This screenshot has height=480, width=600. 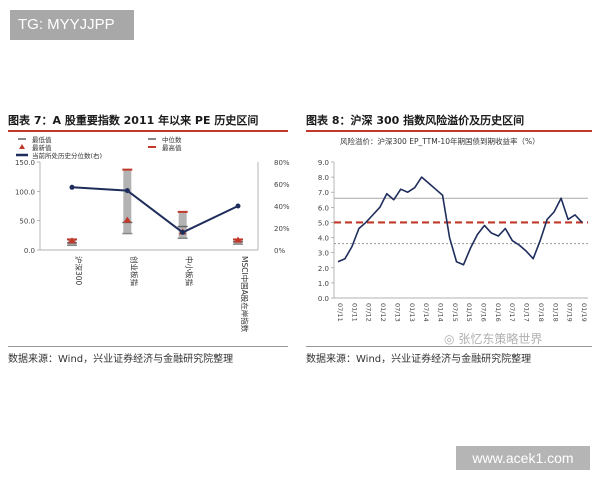 I want to click on x-tick-label: 07/15, so click(x=455, y=312).